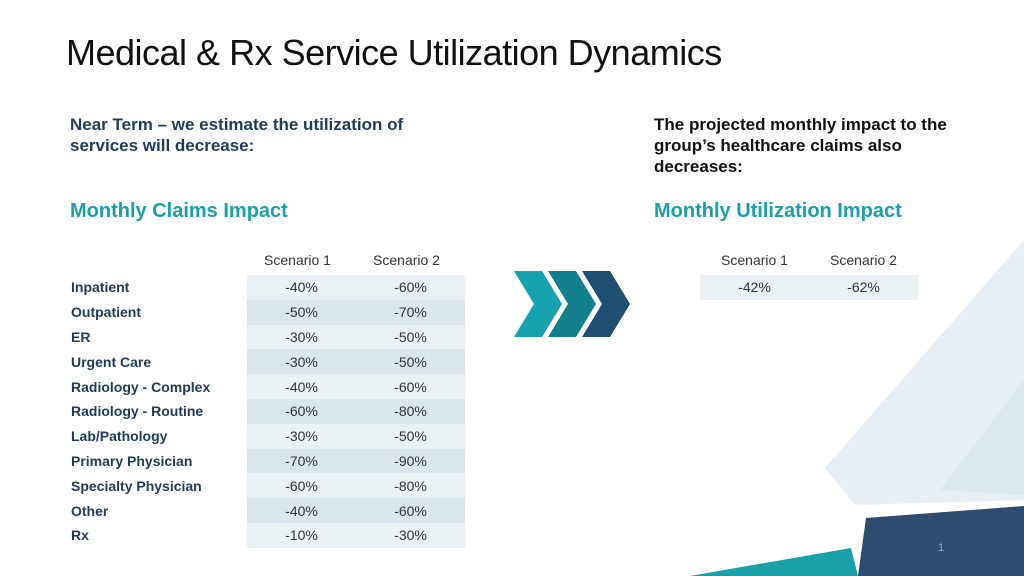  I want to click on table-row: Radiology - Complex -40% -60%, so click(265, 386).